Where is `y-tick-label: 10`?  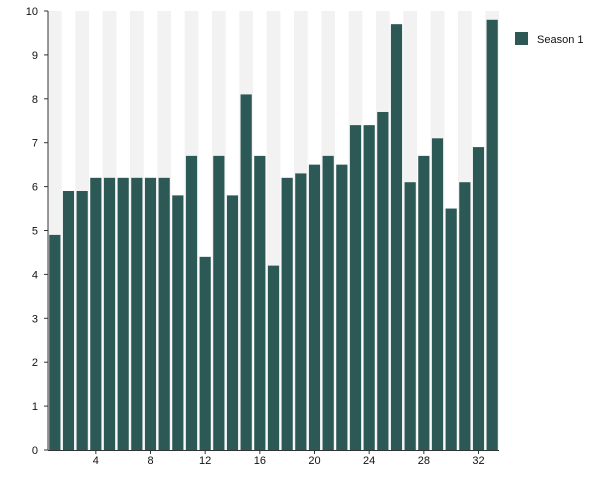
y-tick-label: 10 is located at coordinates (32, 12).